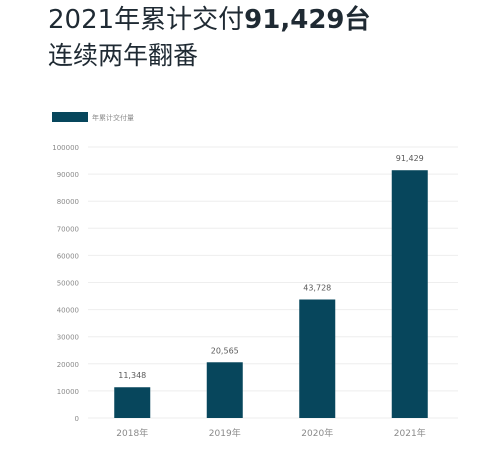 The height and width of the screenshot is (463, 496). Describe the element at coordinates (307, 20) in the screenshot. I see `headline-number: 91,429台` at that location.